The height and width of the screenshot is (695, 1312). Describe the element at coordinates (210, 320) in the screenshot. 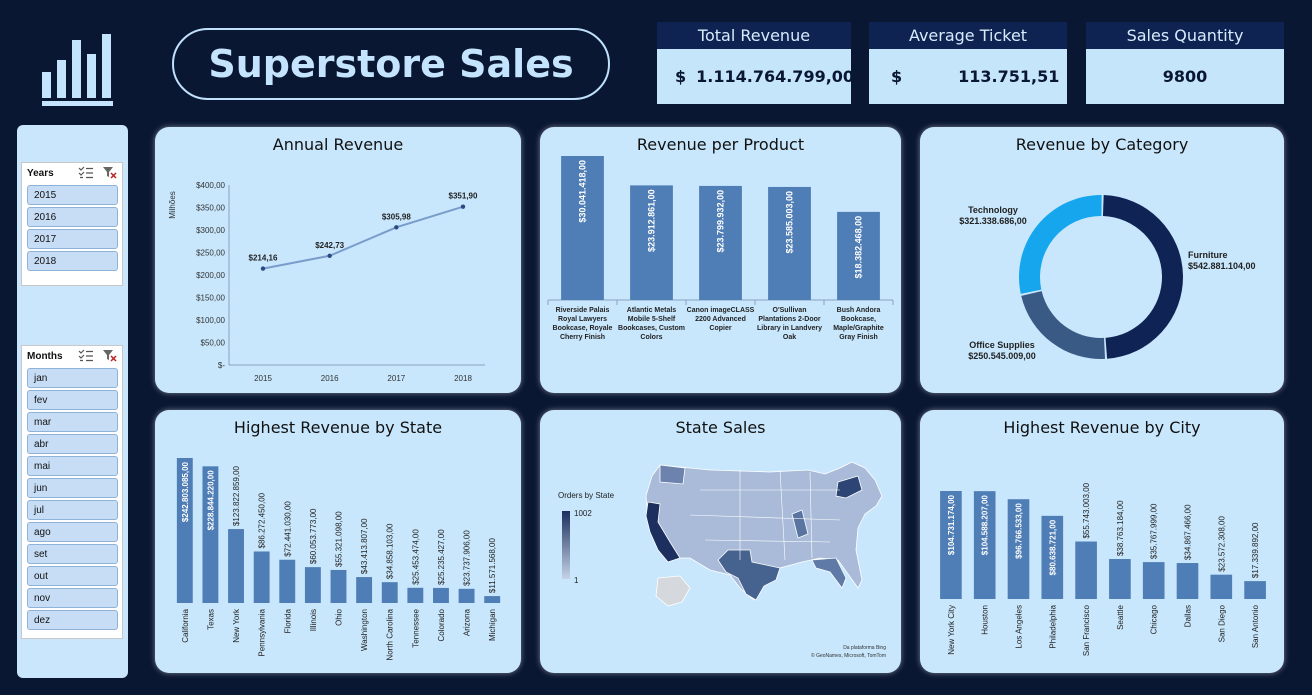

I see `y-tick-label: $100,00` at that location.